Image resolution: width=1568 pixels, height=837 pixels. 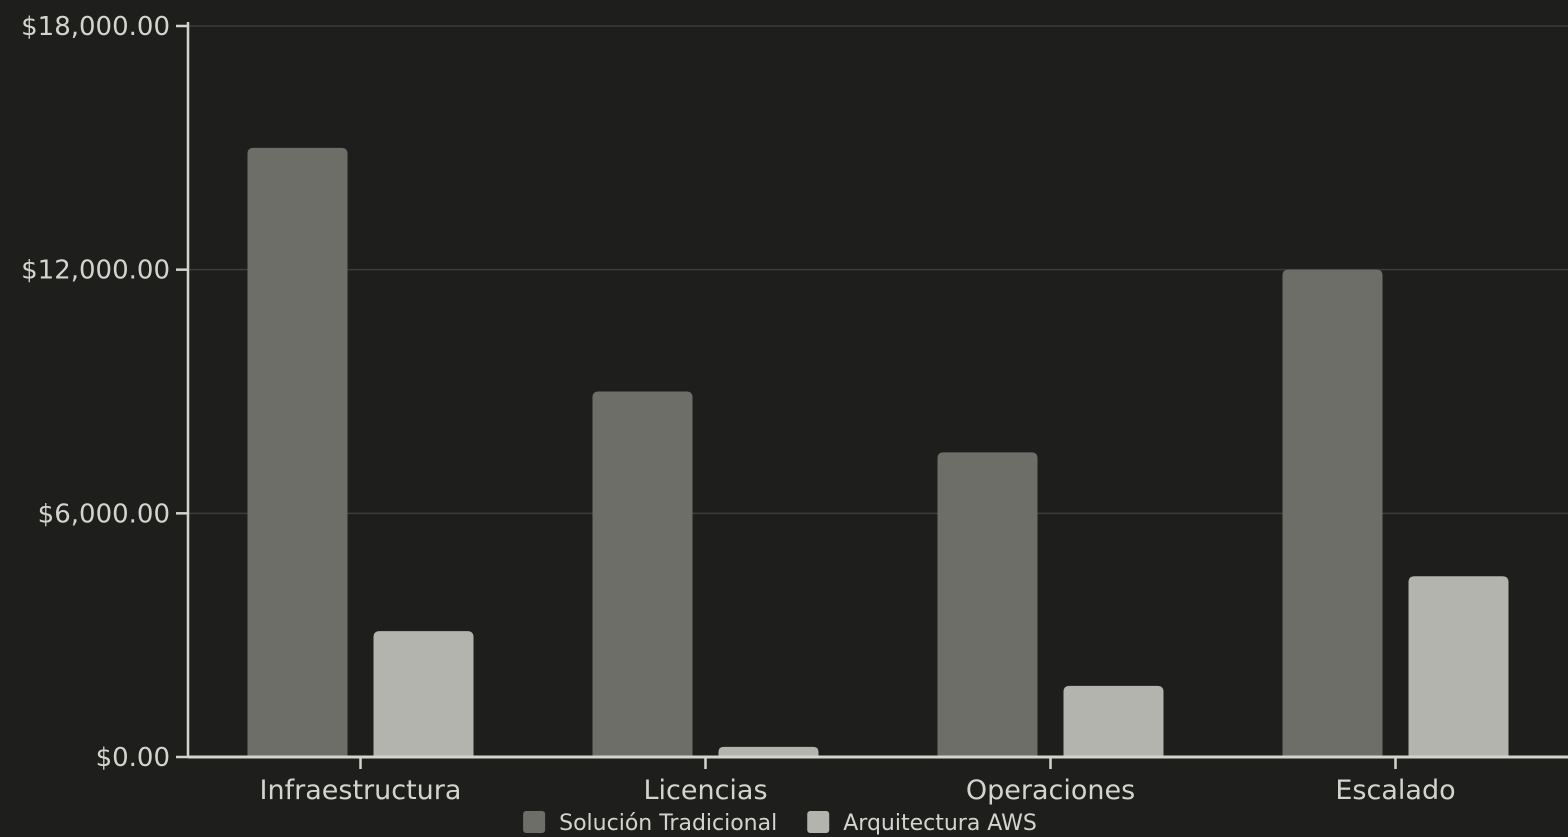 I want to click on legend: Solución Tradicional Arquitectura AWS, so click(x=780, y=823).